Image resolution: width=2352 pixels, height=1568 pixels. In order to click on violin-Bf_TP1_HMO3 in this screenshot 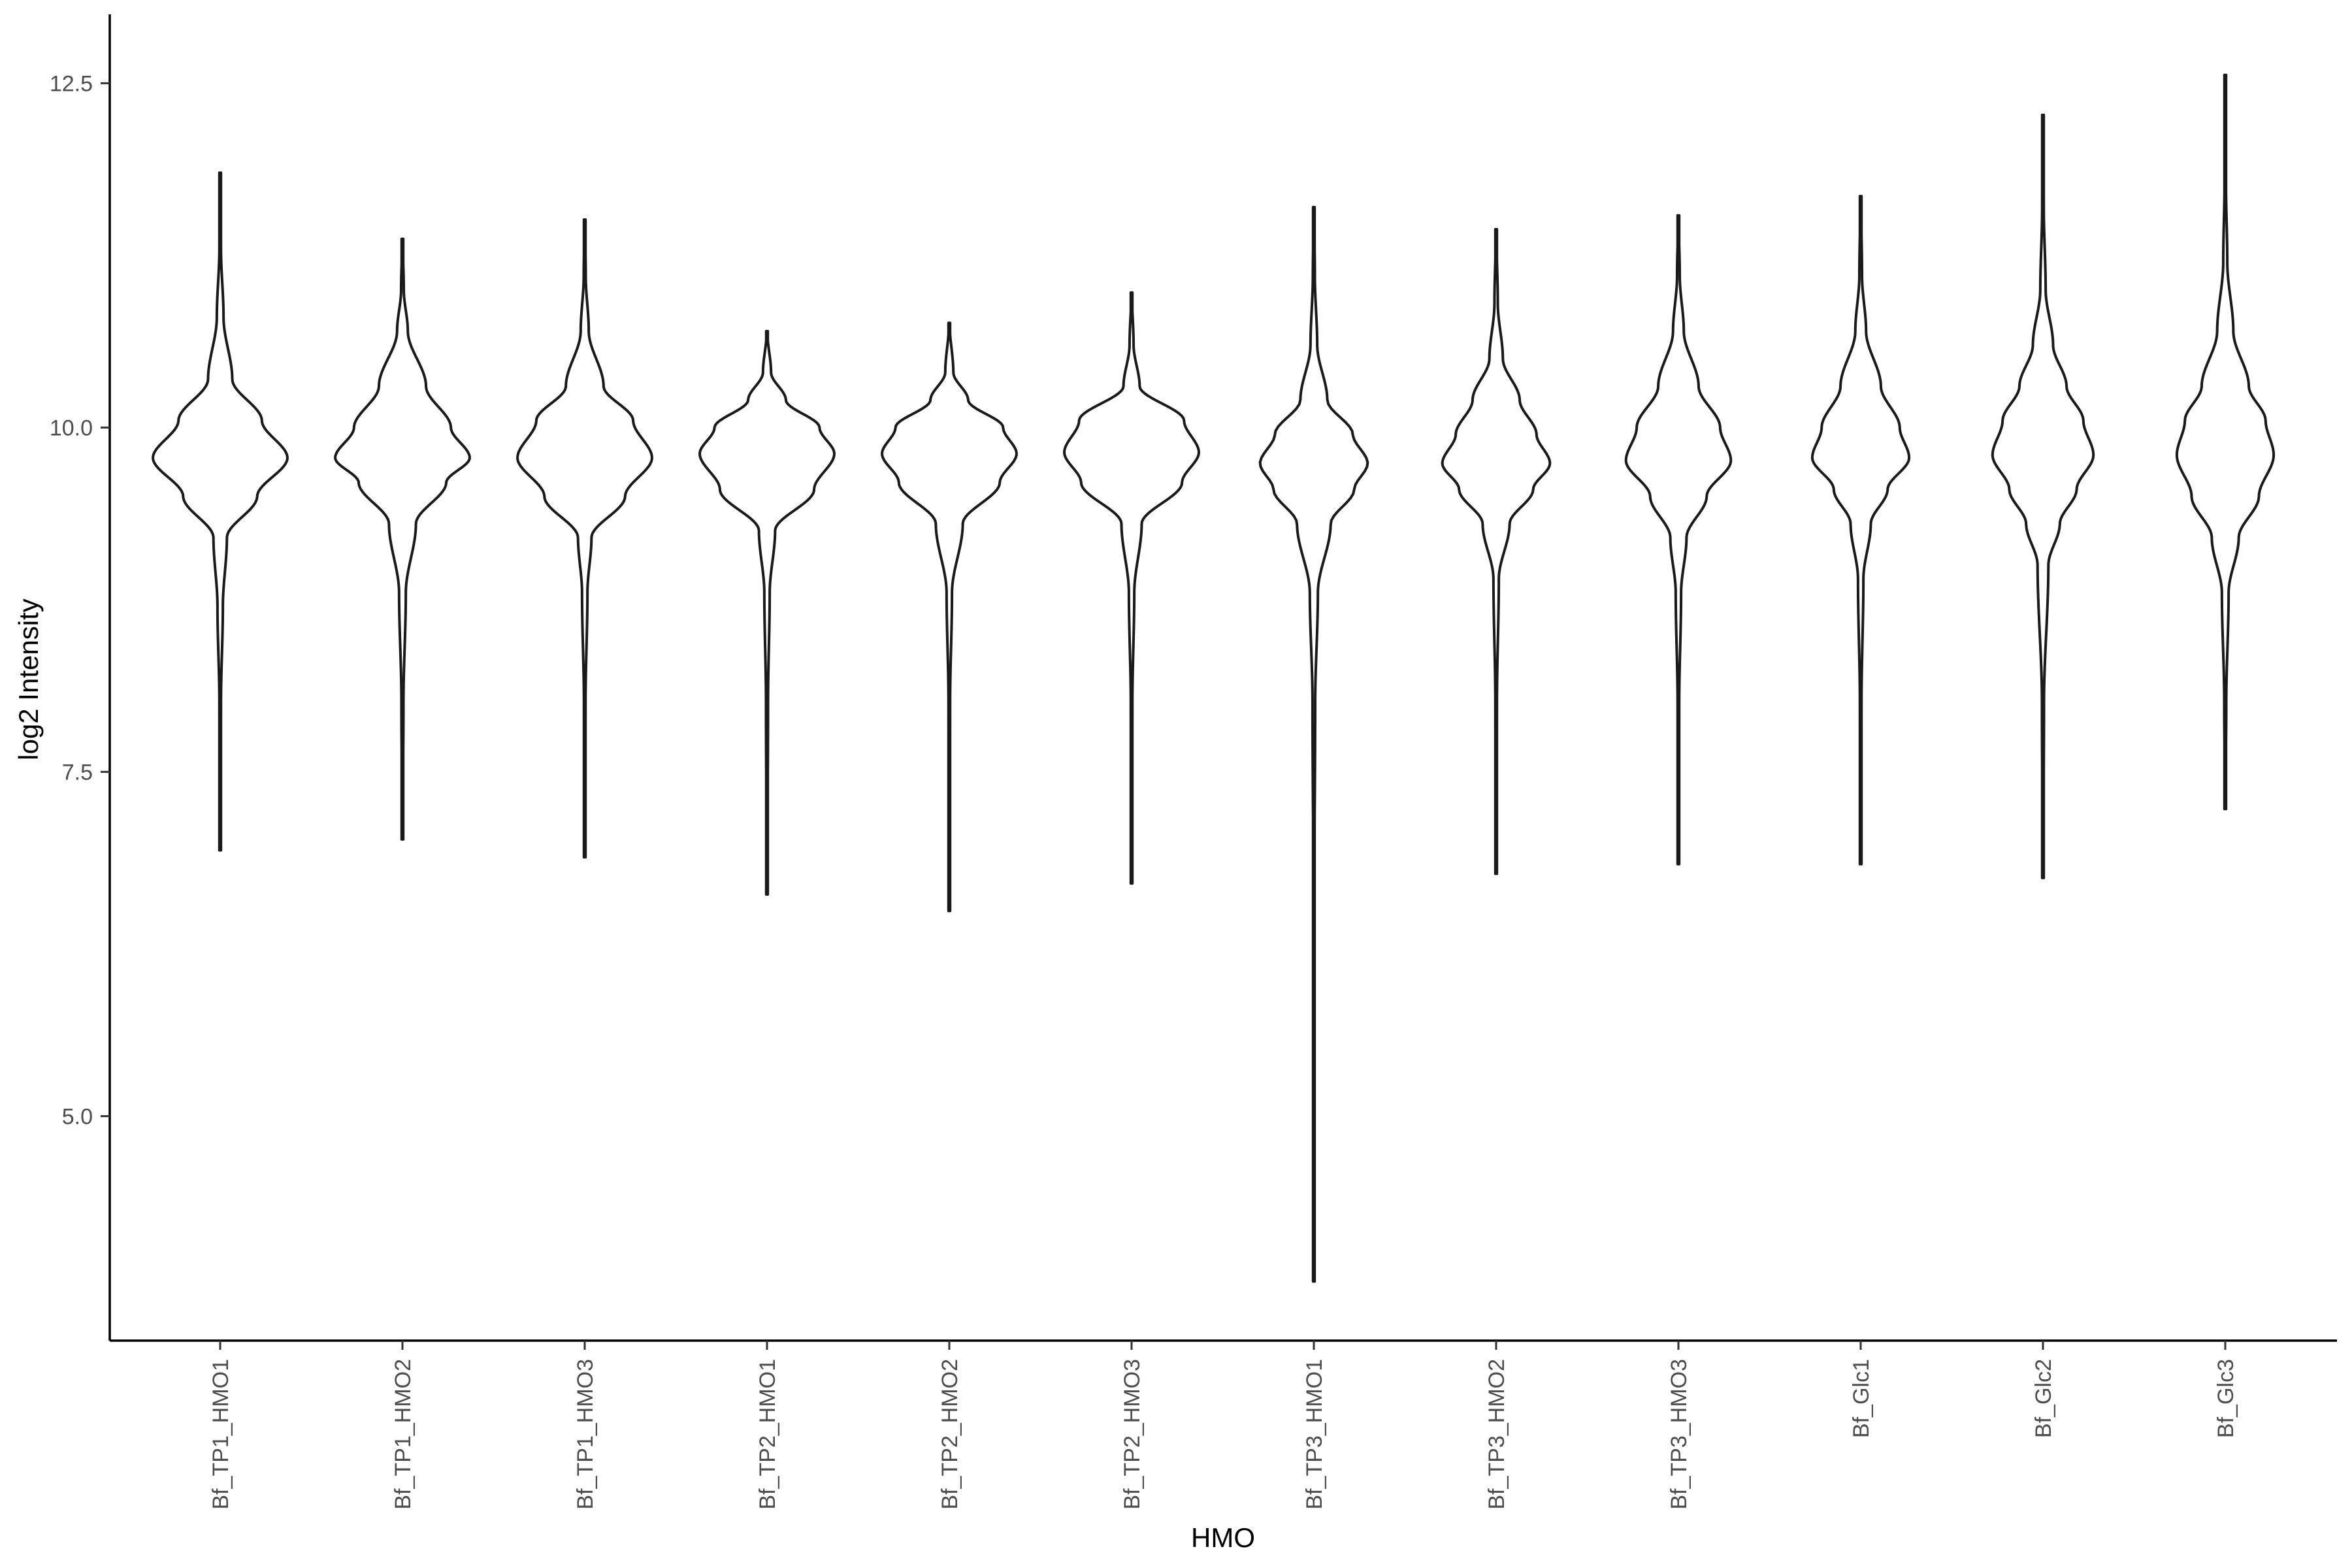, I will do `click(584, 538)`.